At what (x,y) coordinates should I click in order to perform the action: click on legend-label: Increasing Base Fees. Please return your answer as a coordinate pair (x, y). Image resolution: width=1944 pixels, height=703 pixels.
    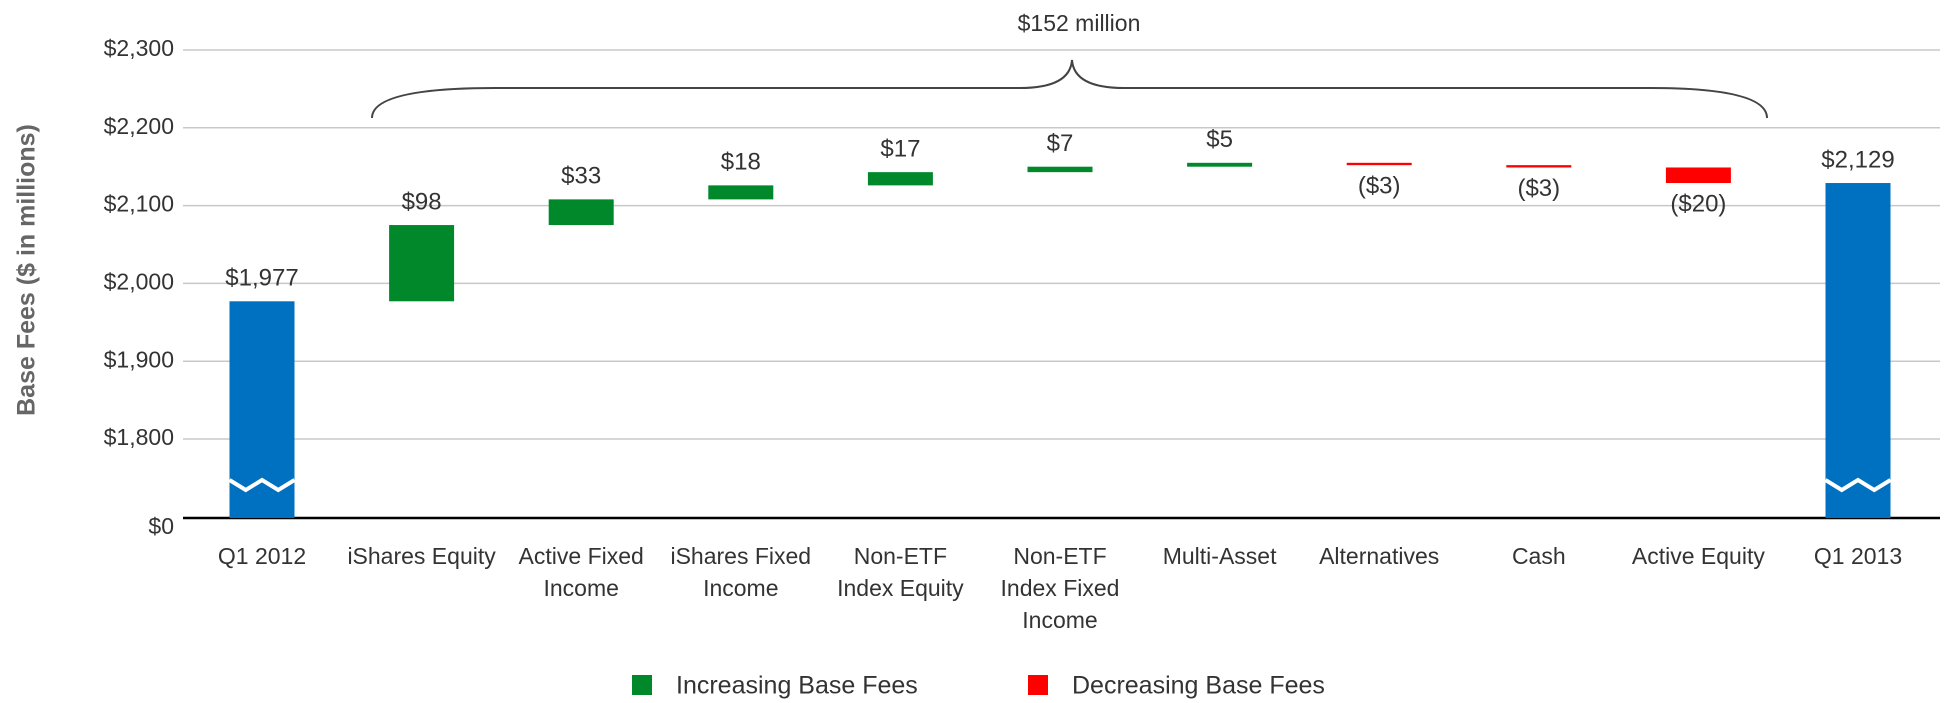
    Looking at the image, I should click on (797, 686).